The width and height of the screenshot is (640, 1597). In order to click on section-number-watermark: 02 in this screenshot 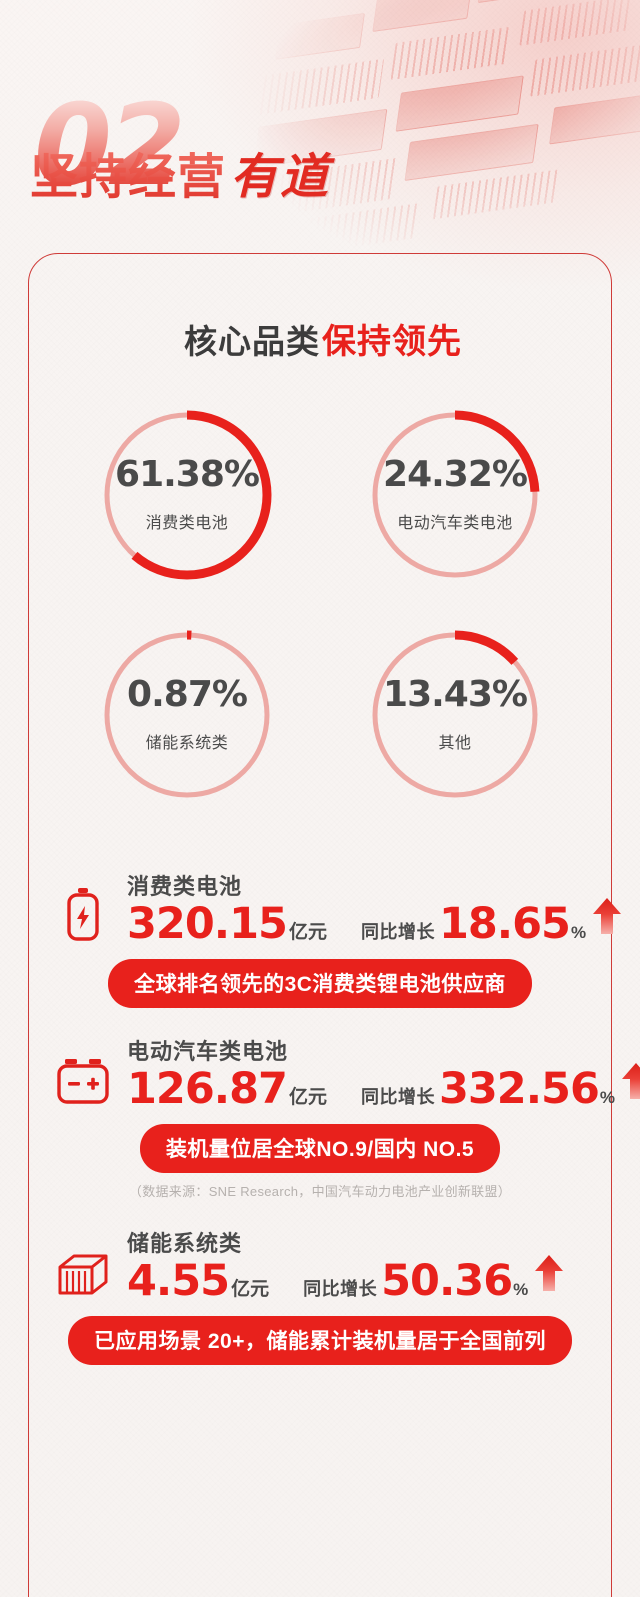, I will do `click(110, 146)`.